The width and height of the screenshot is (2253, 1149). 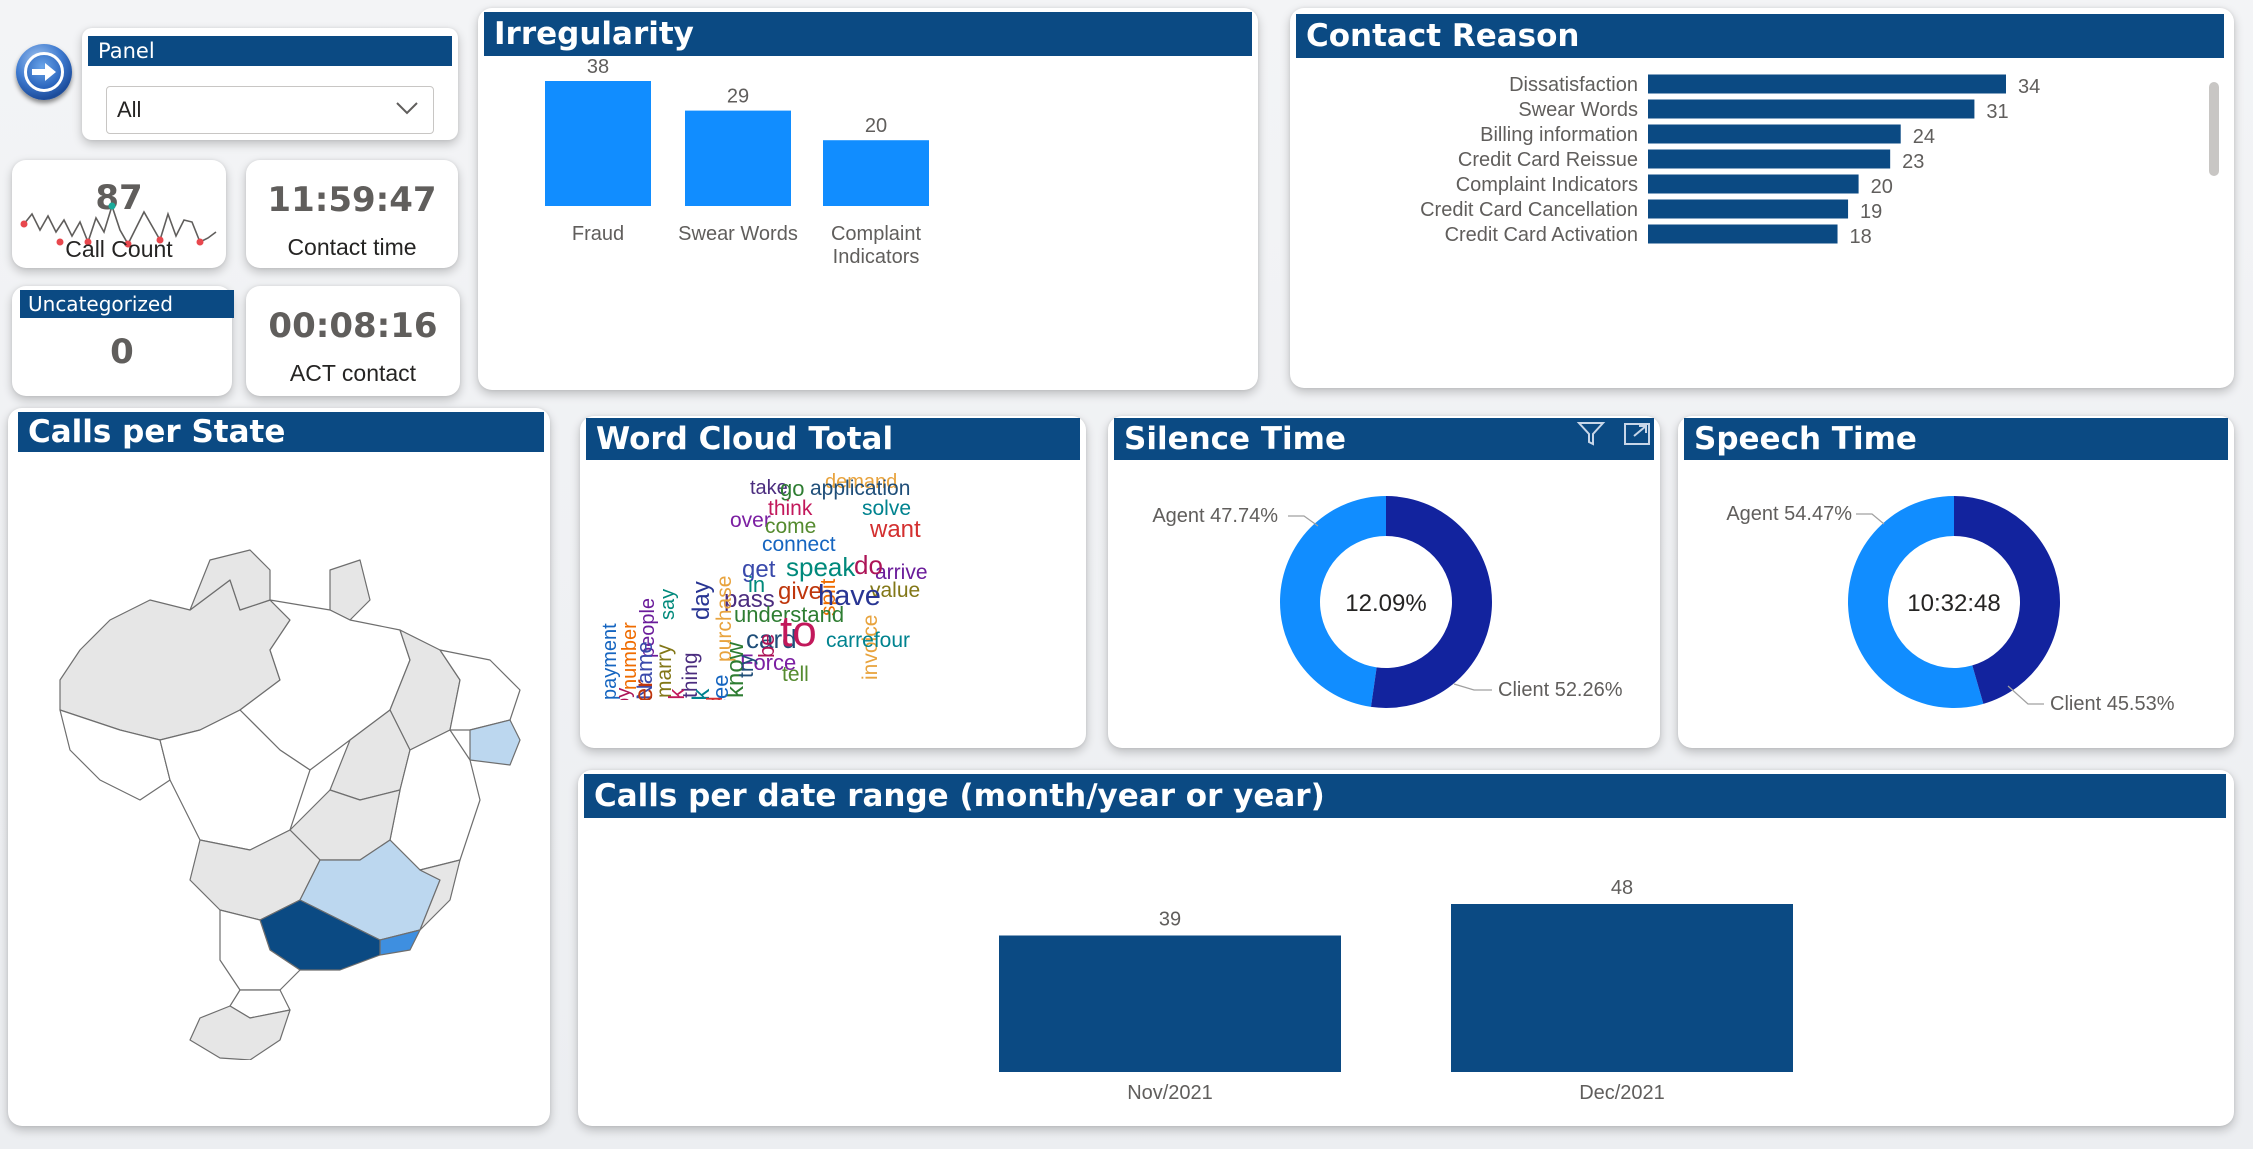 I want to click on word-cloud-word: be, so click(x=766, y=645).